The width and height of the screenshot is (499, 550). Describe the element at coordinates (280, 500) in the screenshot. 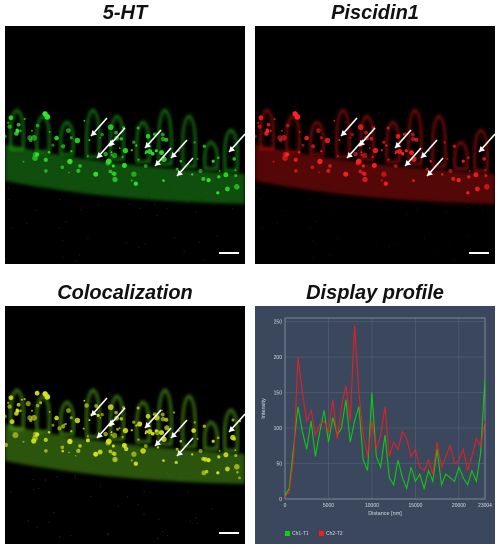

I see `y-tick-label: 0` at that location.